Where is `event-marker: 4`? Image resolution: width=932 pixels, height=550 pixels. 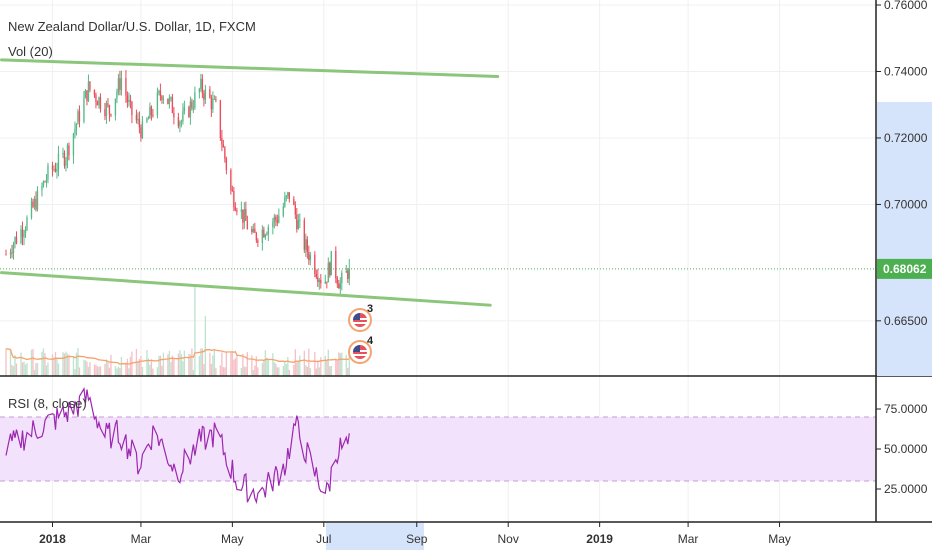 event-marker: 4 is located at coordinates (361, 349).